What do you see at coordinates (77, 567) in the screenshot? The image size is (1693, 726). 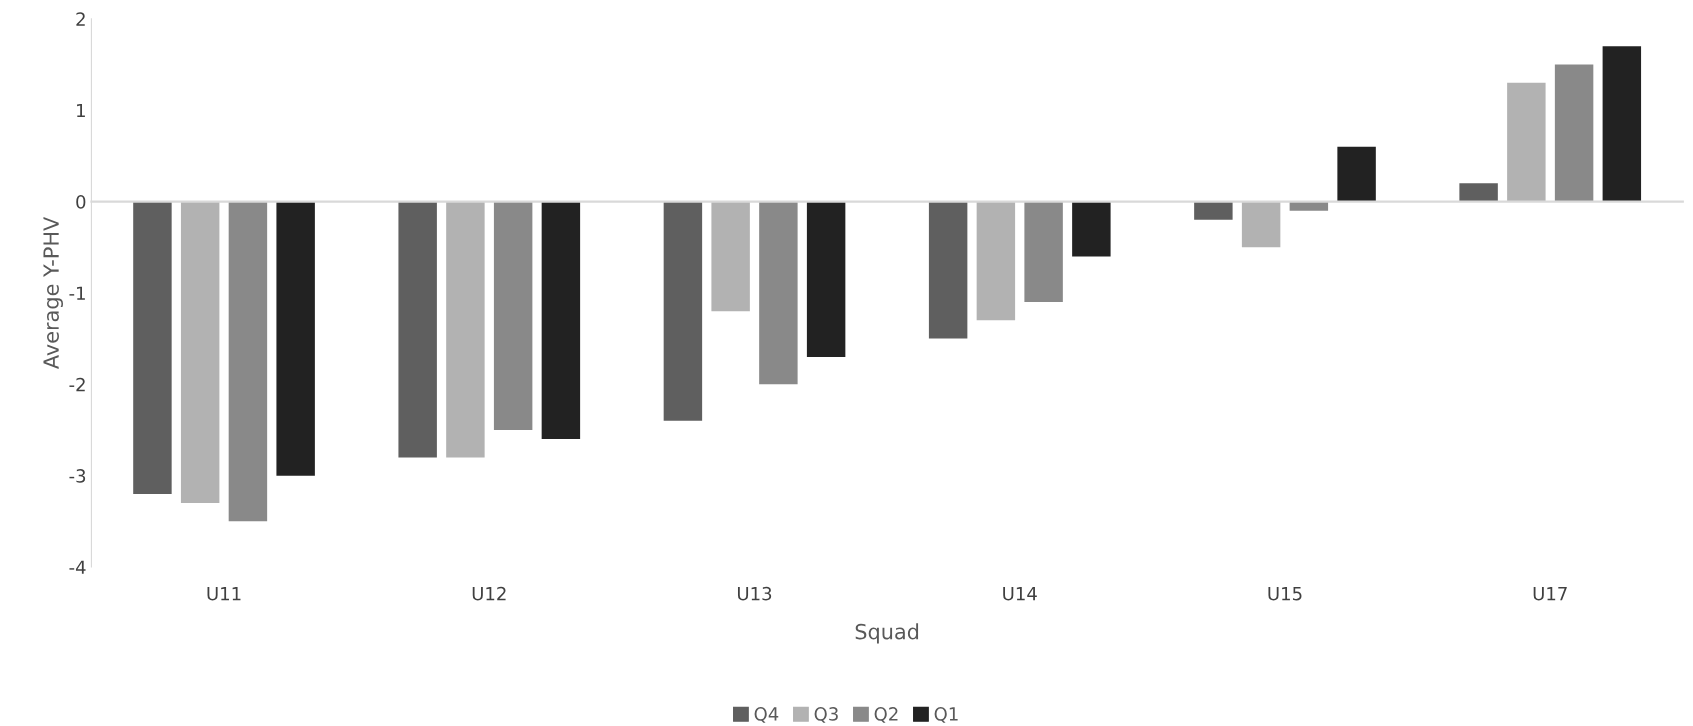 I see `y-tick-label: -4` at bounding box center [77, 567].